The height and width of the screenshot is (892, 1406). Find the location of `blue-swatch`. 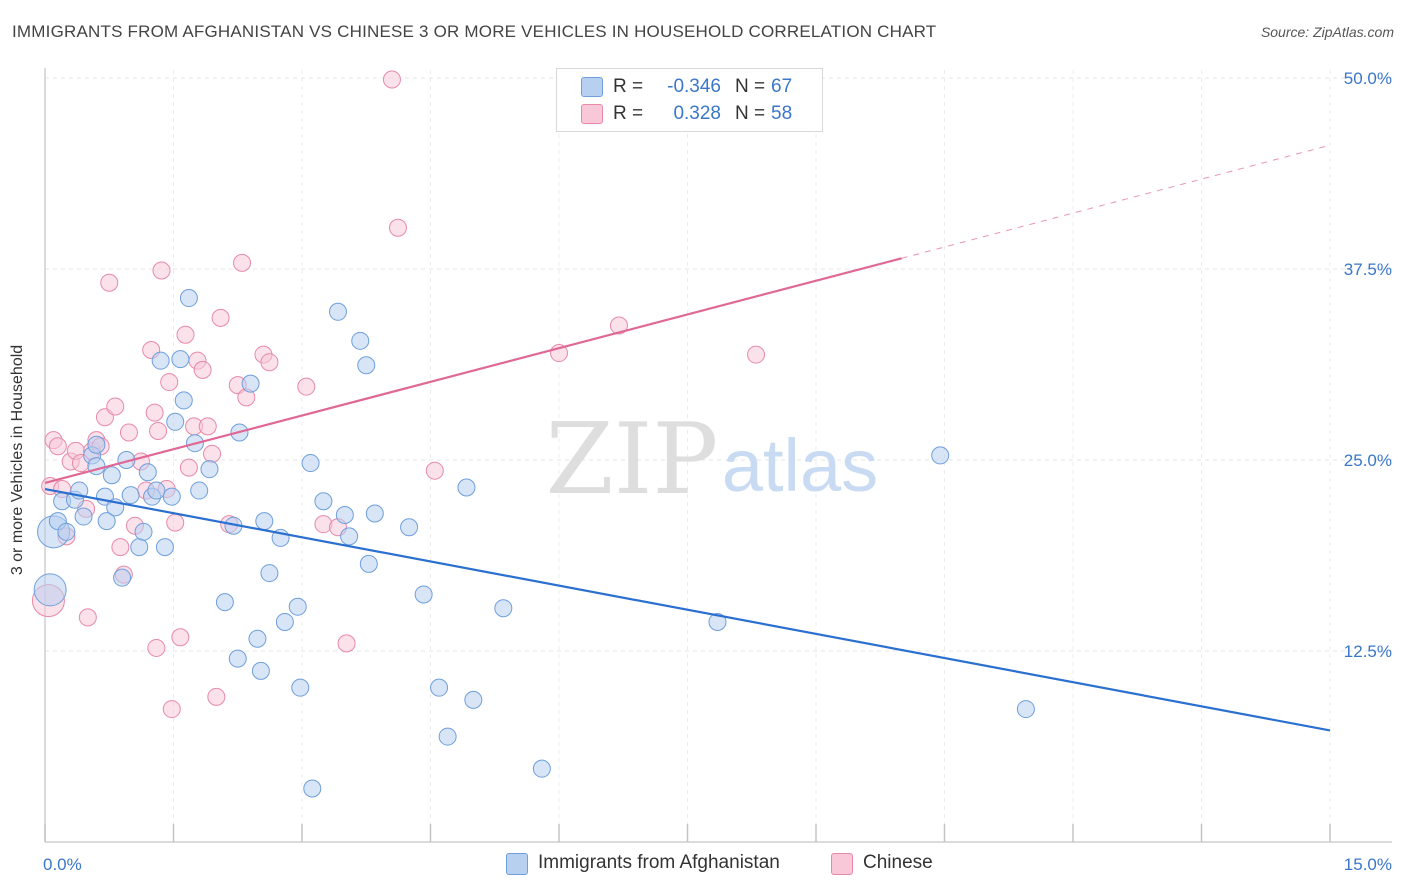

blue-swatch is located at coordinates (592, 87).